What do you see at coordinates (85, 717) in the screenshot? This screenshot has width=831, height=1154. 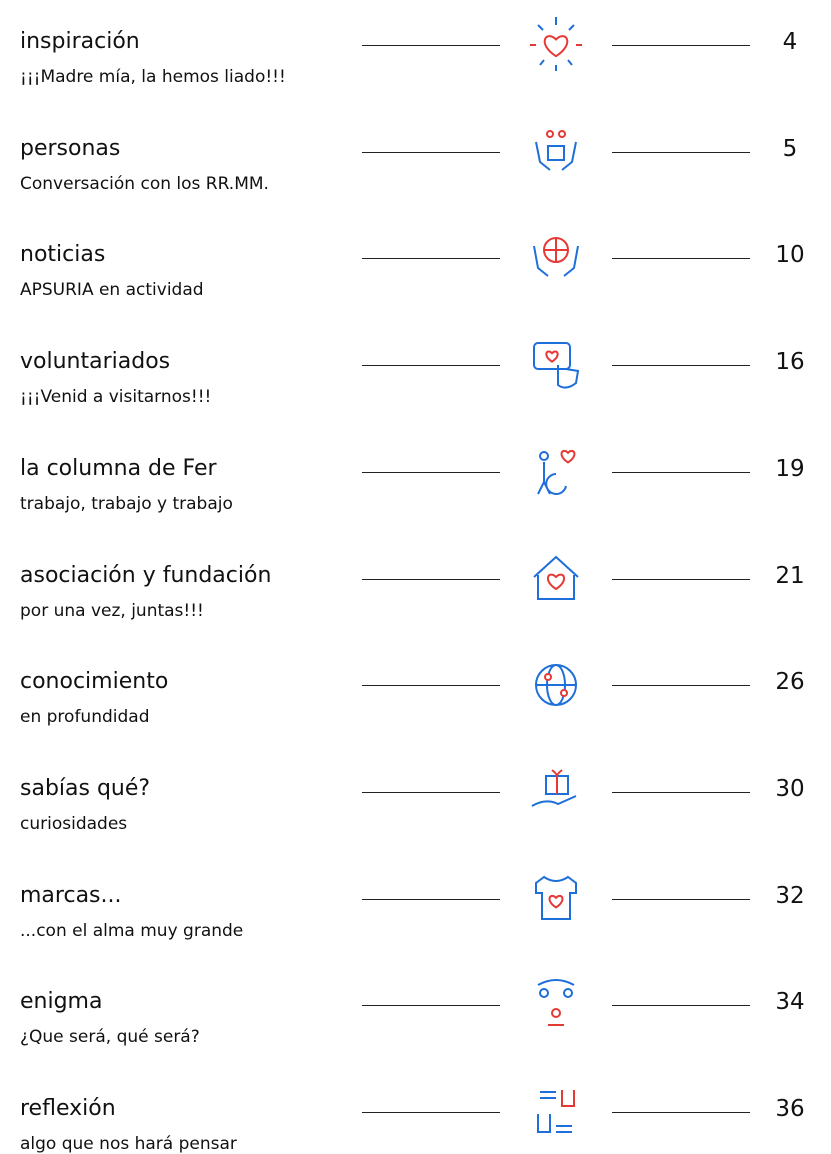 I see `section-subtitle: en profundidad` at bounding box center [85, 717].